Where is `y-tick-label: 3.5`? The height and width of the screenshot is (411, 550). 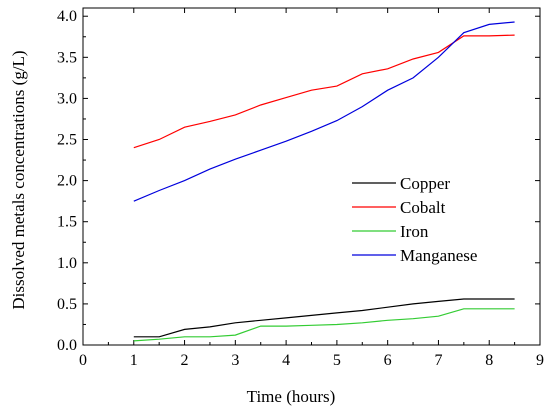
y-tick-label: 3.5 is located at coordinates (67, 57).